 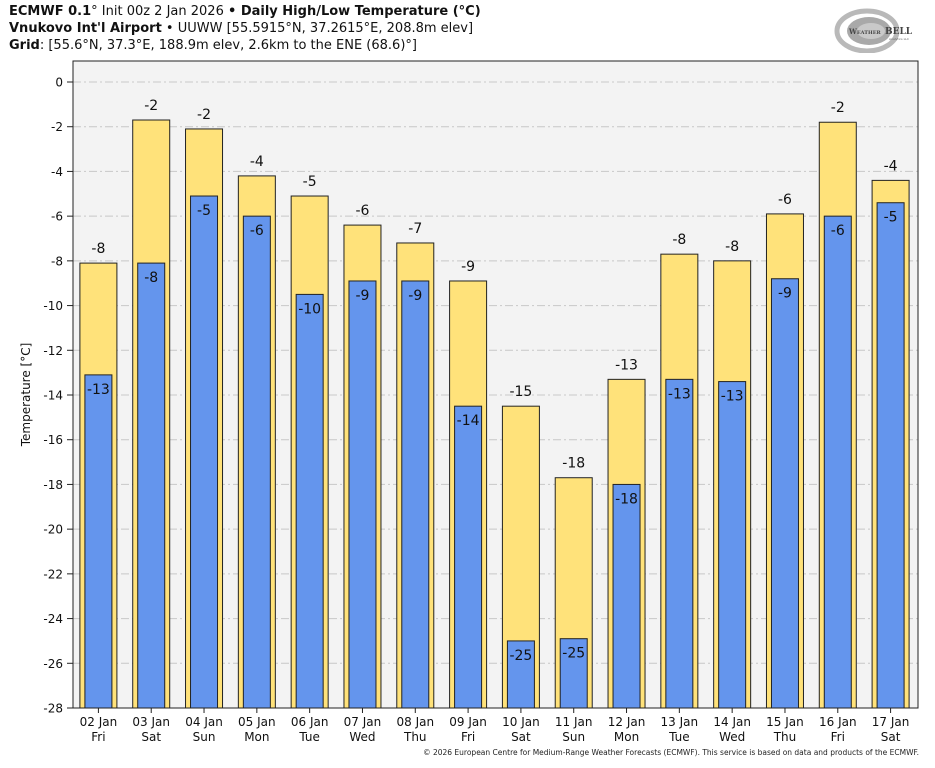 I want to click on y-axis: 0 -2 -4 -6 -8 -10 -12 -14 -16 -18 -20 -22 -24 -26 -28, so click(x=58, y=396).